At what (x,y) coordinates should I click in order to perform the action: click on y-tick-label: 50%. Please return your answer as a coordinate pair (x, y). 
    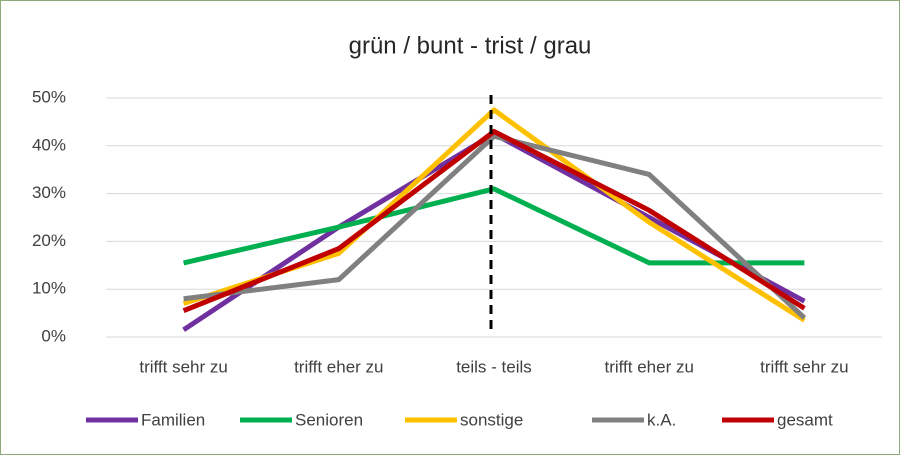
    Looking at the image, I should click on (49, 96).